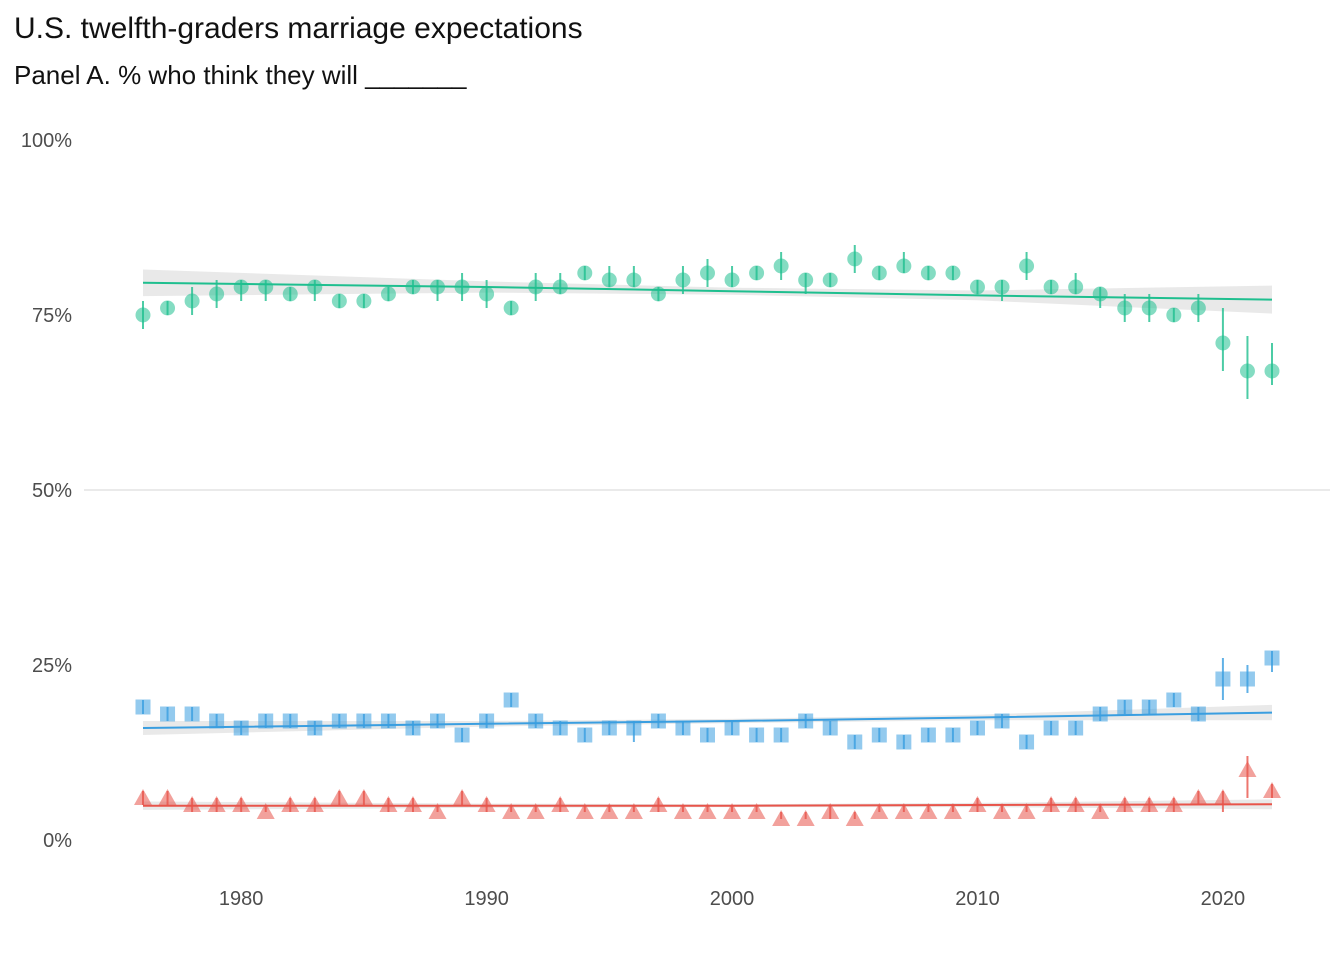 The image size is (1344, 960). Describe the element at coordinates (46, 141) in the screenshot. I see `y-tick-label: 100%` at that location.